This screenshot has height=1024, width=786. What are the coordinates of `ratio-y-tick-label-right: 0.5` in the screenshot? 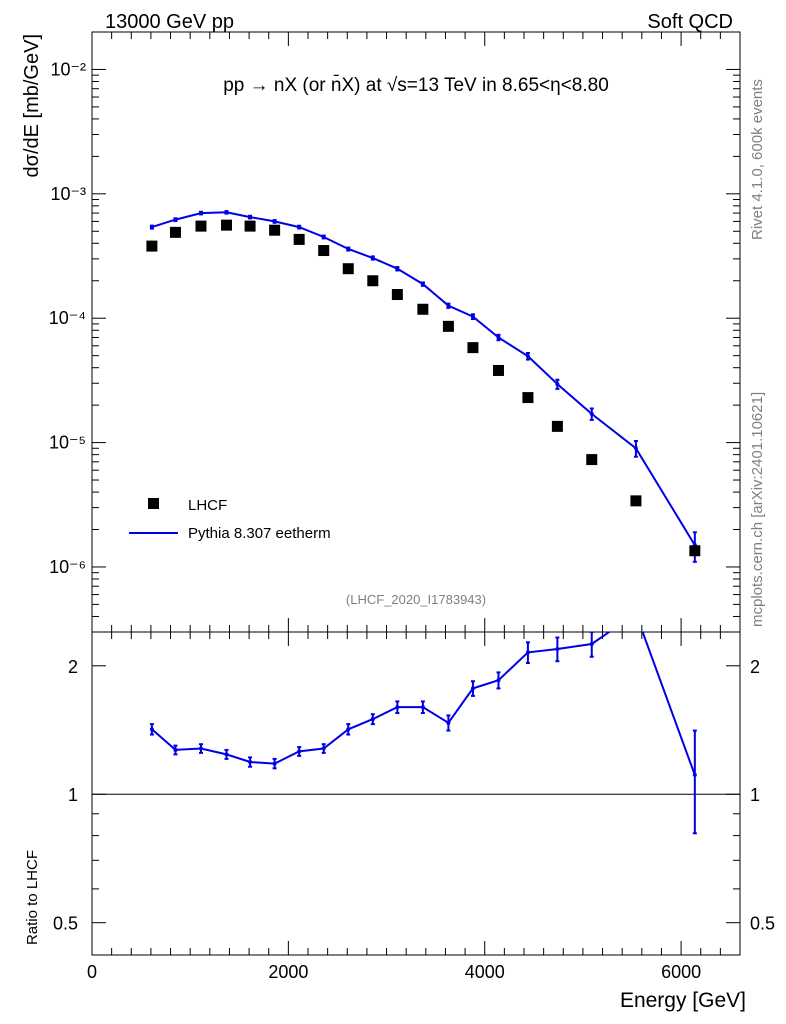 It's located at (762, 924).